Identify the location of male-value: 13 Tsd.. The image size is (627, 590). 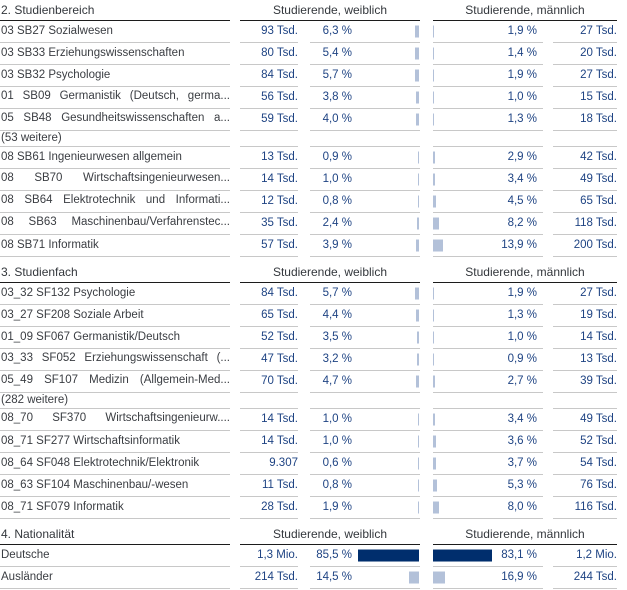
(585, 360).